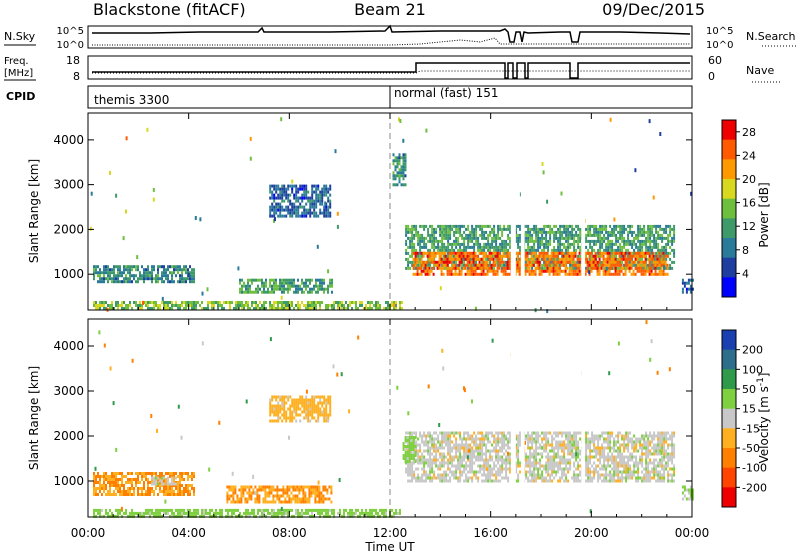 The width and height of the screenshot is (800, 554). Describe the element at coordinates (764, 214) in the screenshot. I see `power-colorbar-label: Power [dB]` at that location.